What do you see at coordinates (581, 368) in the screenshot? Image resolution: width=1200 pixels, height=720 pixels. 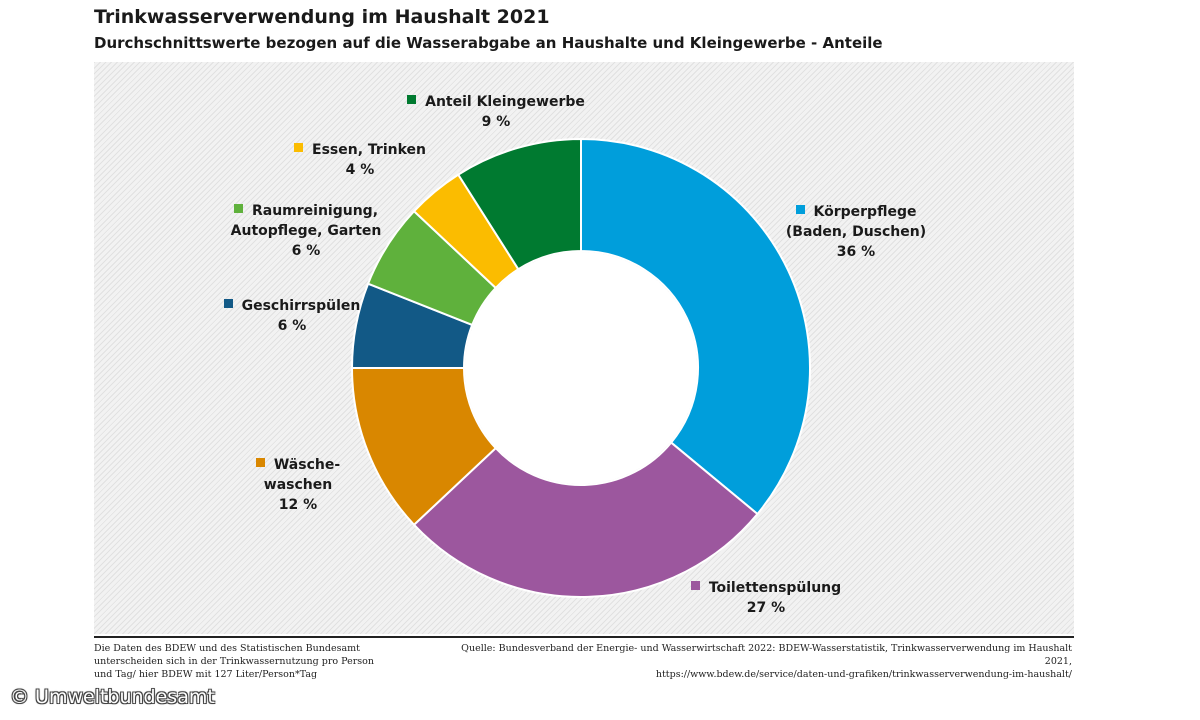 I see `donut-hole` at bounding box center [581, 368].